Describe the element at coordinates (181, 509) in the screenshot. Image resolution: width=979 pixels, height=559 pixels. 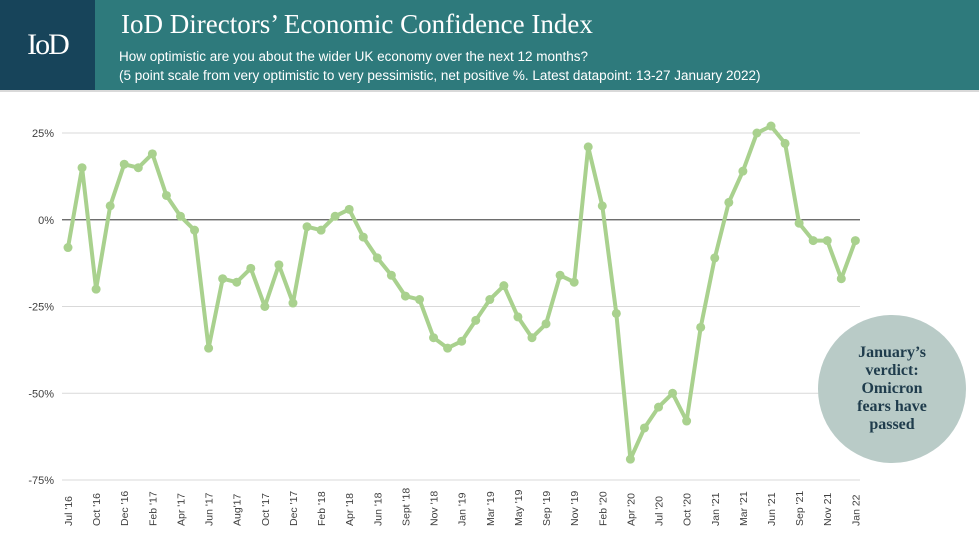
I see `x-tick-label: Apr '17` at that location.